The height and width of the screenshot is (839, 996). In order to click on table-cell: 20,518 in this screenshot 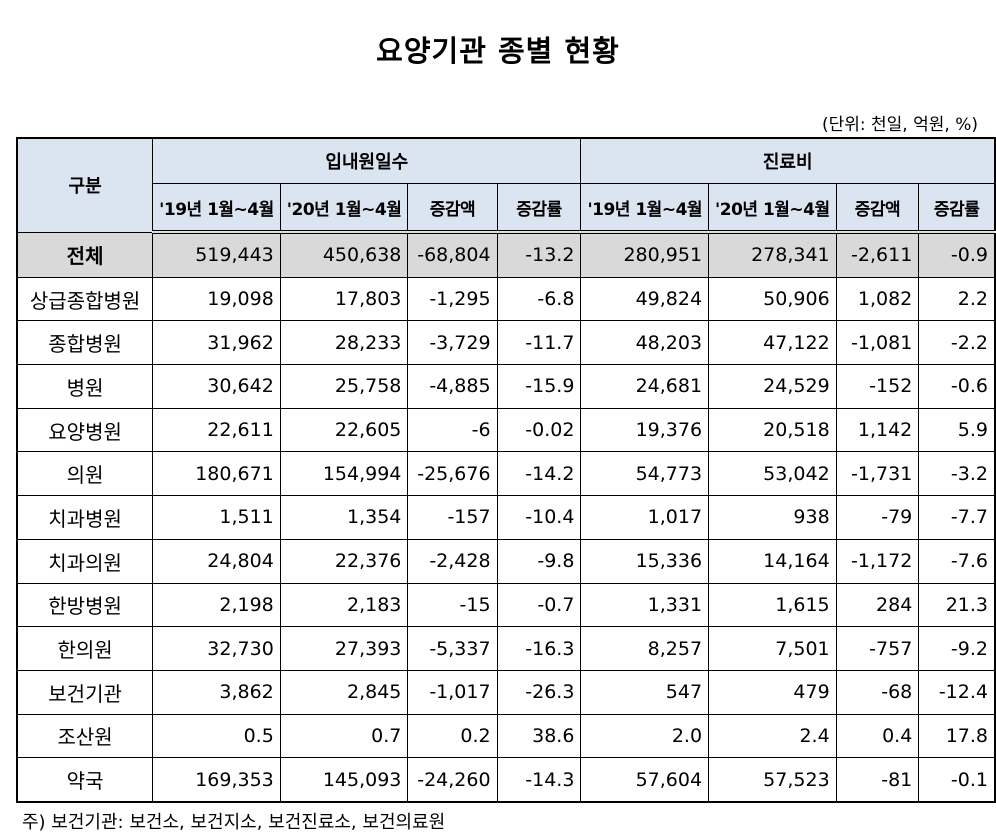, I will do `click(772, 430)`.